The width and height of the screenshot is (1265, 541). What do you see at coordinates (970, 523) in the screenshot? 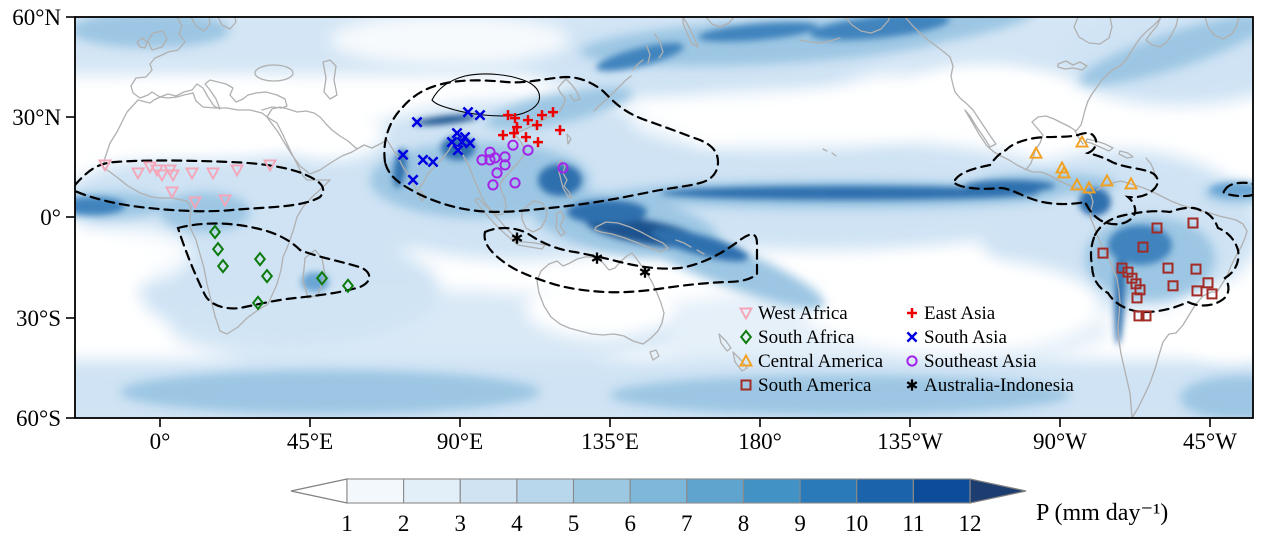
I see `colorbar-tick-label: 12` at bounding box center [970, 523].